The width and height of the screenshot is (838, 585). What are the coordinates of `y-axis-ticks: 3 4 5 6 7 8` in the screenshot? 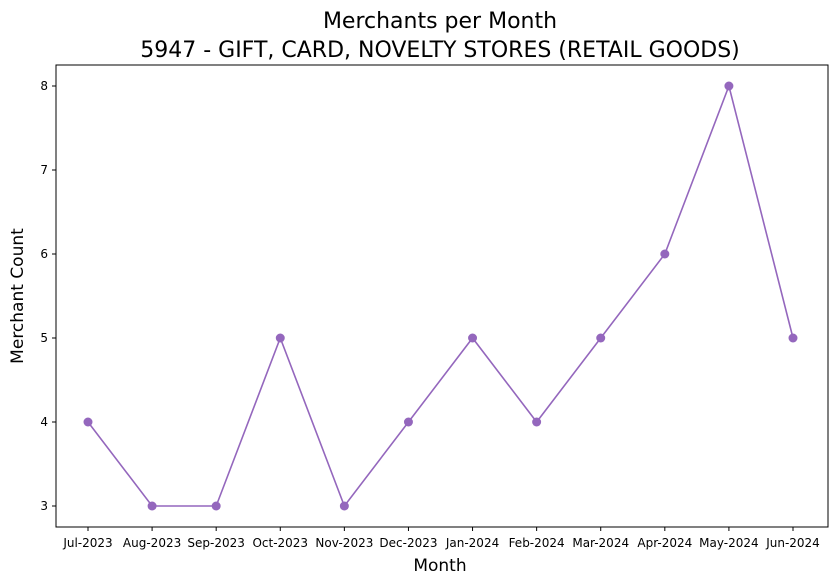 It's located at (48, 296).